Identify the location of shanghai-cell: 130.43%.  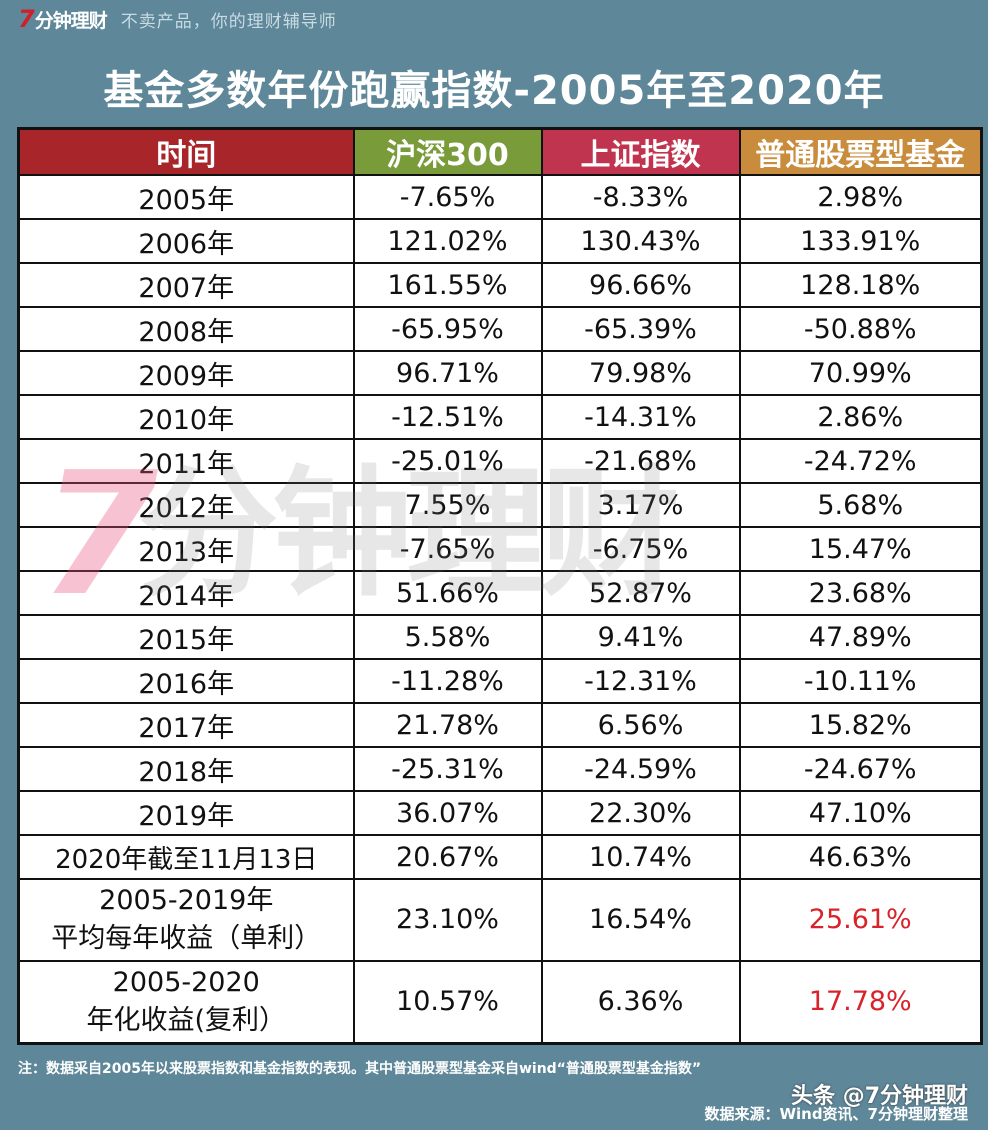
(640, 241).